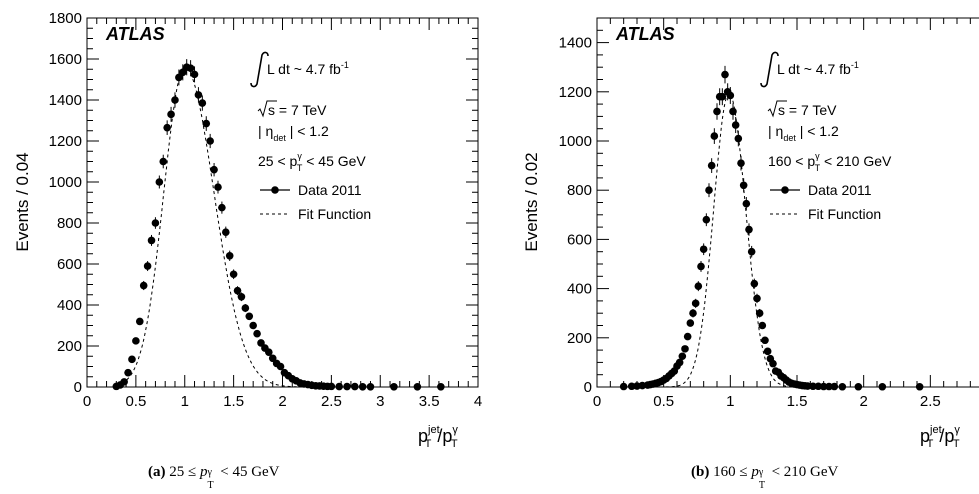 Image resolution: width=979 pixels, height=494 pixels. I want to click on sqrt-sign-a, so click(267, 109).